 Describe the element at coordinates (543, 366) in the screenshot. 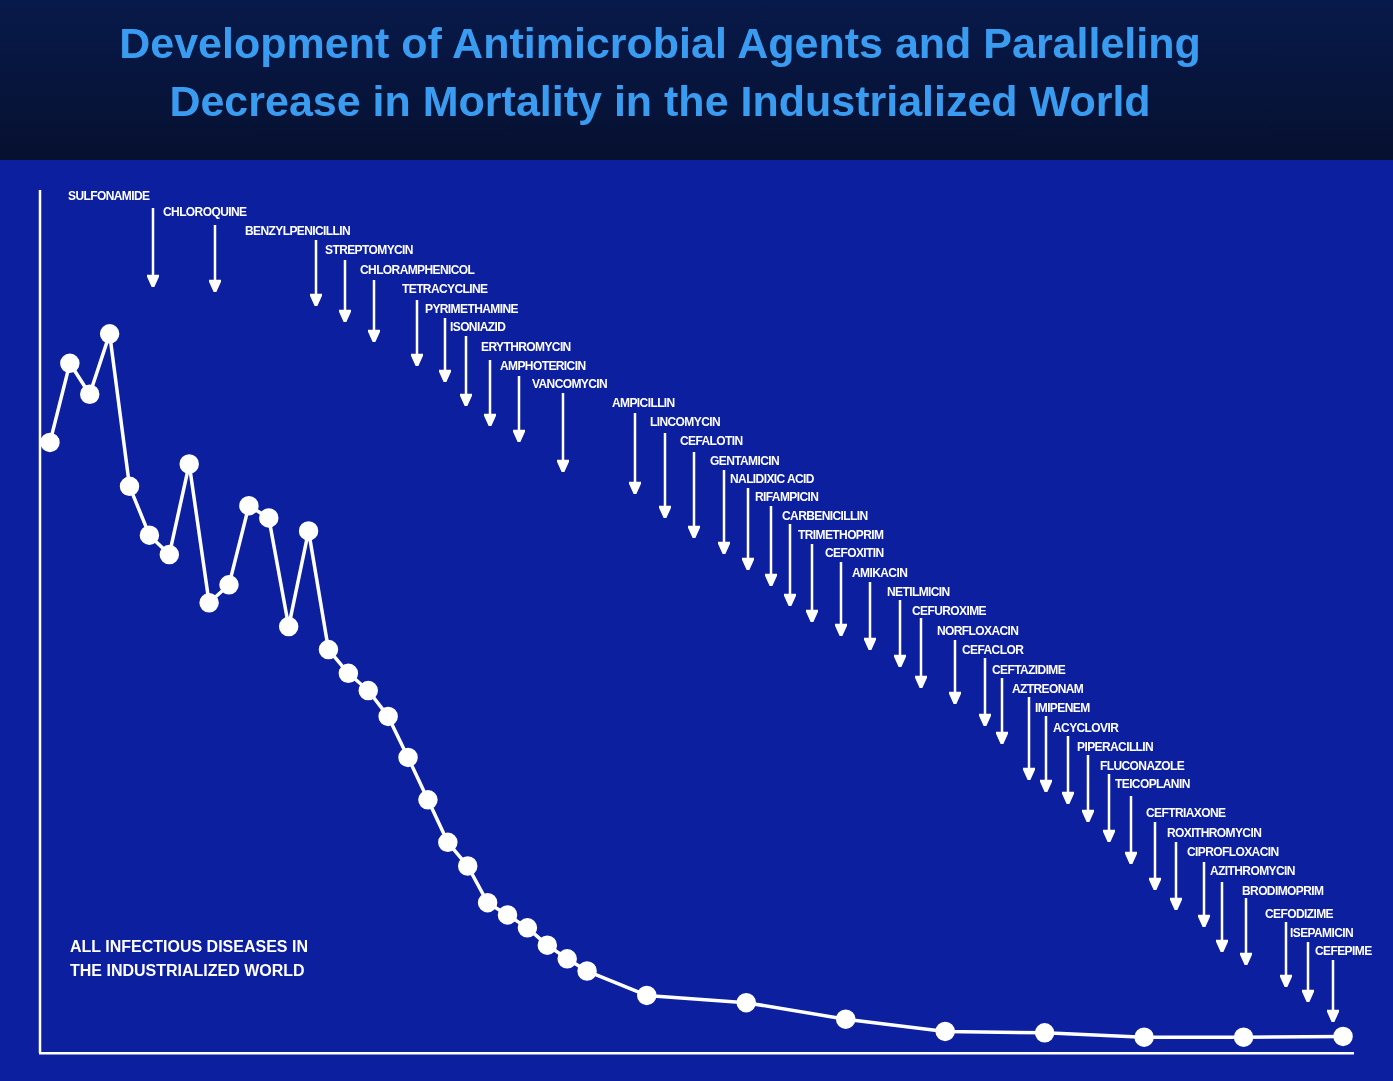

I see `annotation: AMPHOTERICIN` at that location.